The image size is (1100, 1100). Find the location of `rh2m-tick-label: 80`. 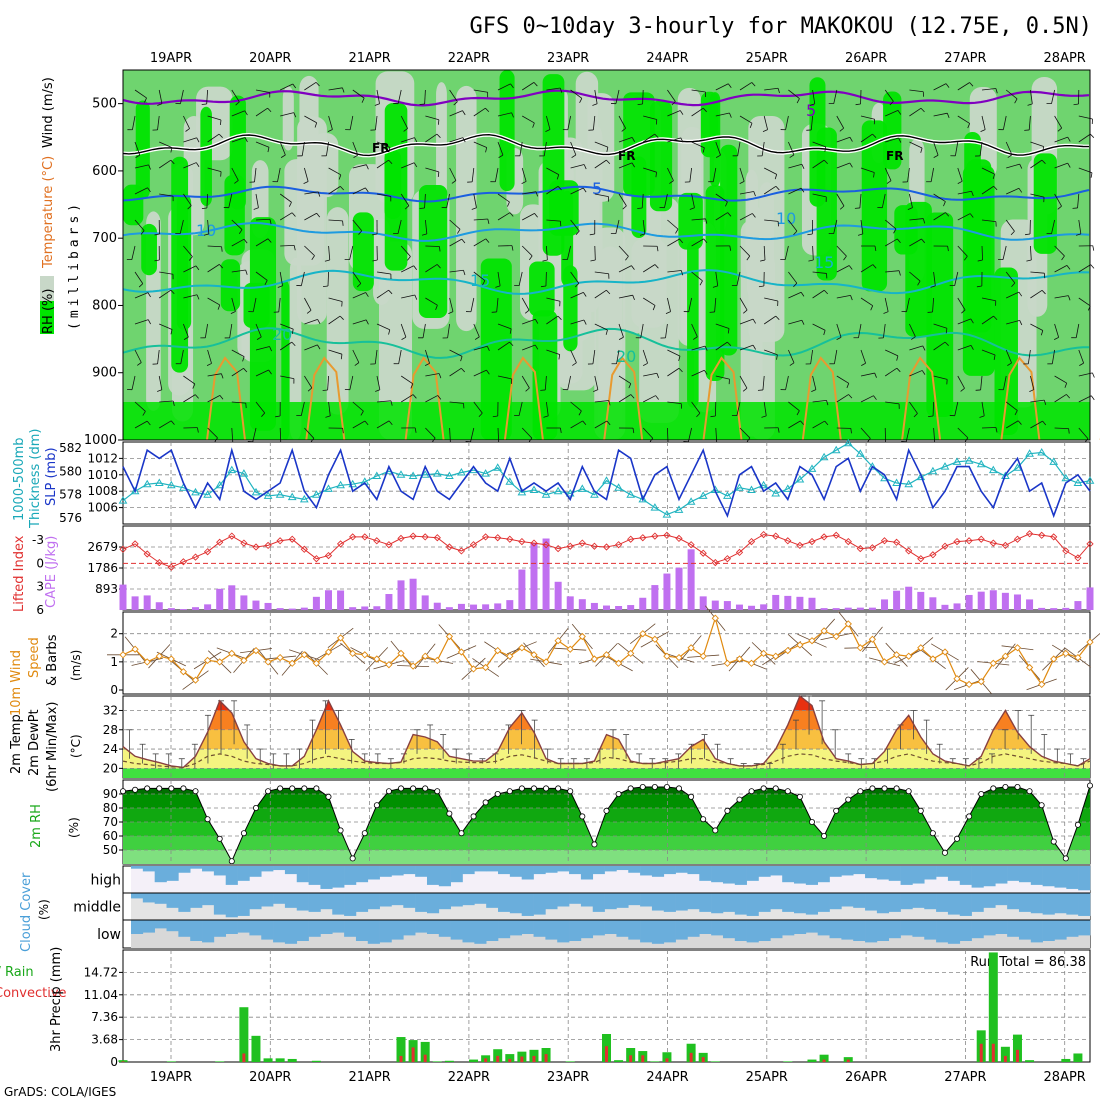

rh2m-tick-label: 80 is located at coordinates (110, 808).